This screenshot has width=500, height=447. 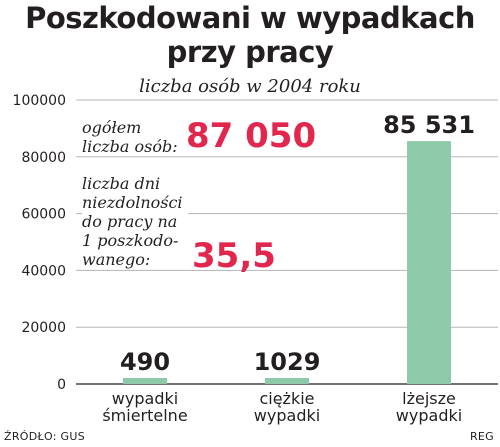 What do you see at coordinates (251, 136) in the screenshot?
I see `total-annotation-value: 87 050` at bounding box center [251, 136].